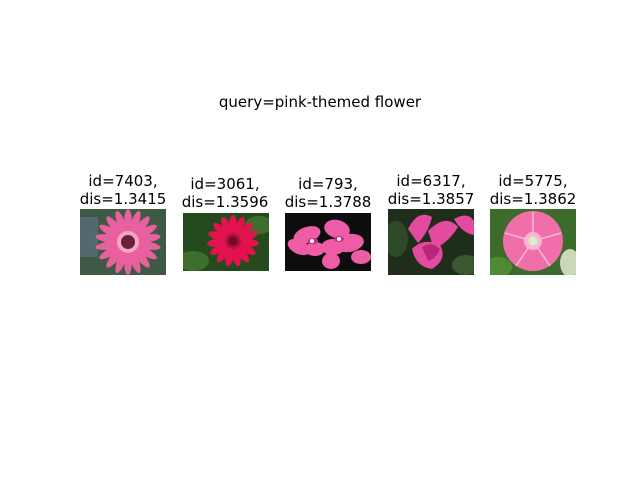  What do you see at coordinates (320, 102) in the screenshot?
I see `figure-title: query=pink-themed flower` at bounding box center [320, 102].